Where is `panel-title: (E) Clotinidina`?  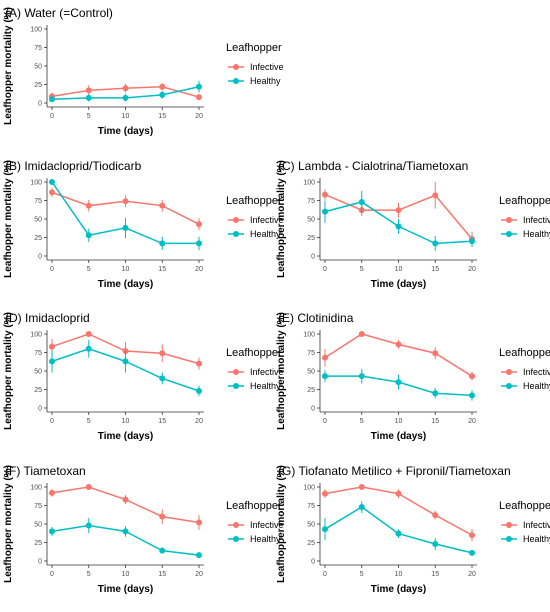 panel-title: (E) Clotinidina is located at coordinates (316, 318).